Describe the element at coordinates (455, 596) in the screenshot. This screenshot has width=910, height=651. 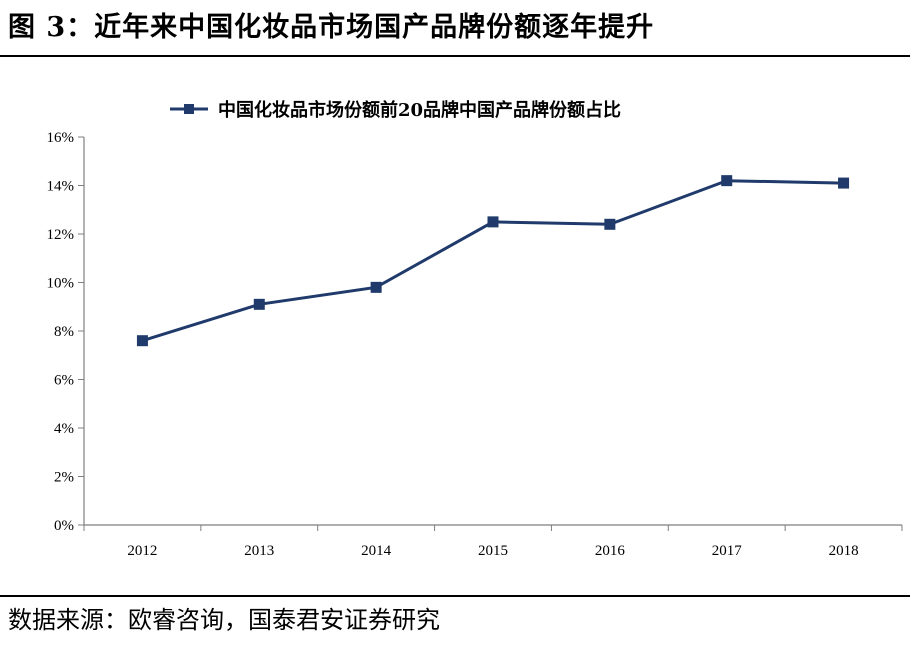
I see `source-rule` at that location.